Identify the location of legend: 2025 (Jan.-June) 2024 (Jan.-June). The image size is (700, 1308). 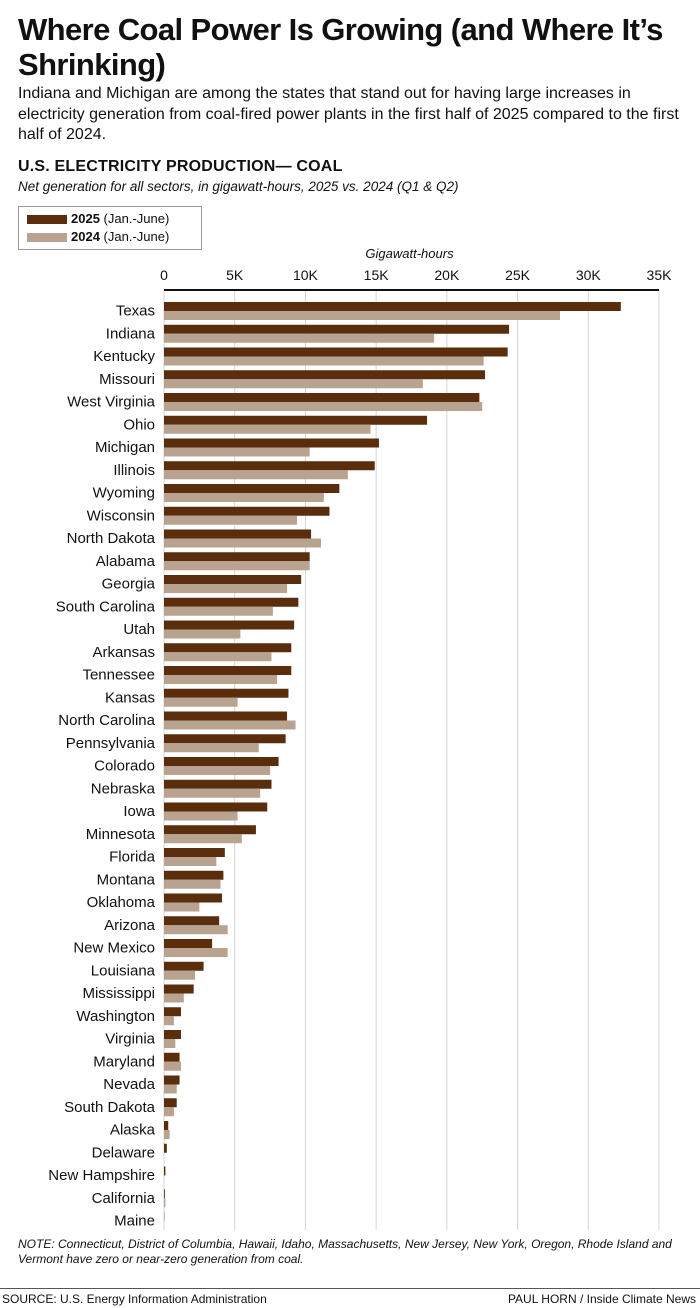
(110, 228).